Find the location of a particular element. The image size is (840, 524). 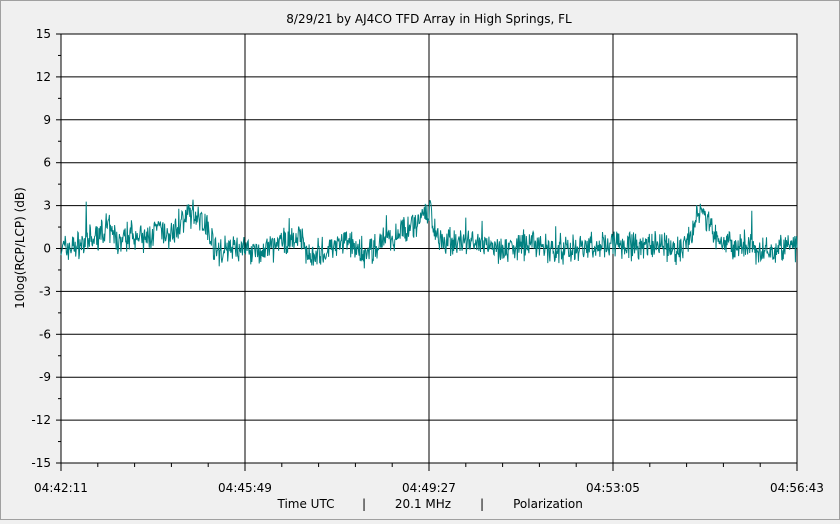

x-axis-label-sep2: | is located at coordinates (482, 504).